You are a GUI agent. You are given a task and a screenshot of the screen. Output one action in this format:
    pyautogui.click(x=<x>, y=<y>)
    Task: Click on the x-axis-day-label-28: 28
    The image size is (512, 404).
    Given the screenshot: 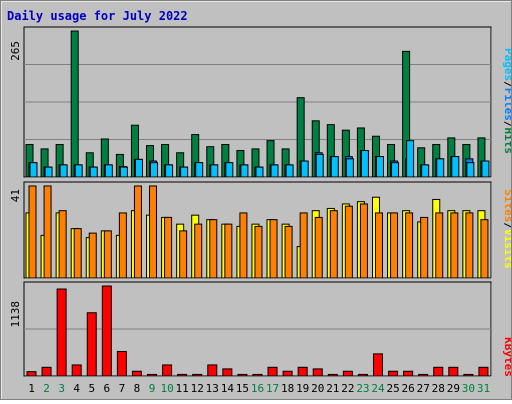 What is the action you would take?
    pyautogui.click(x=438, y=388)
    